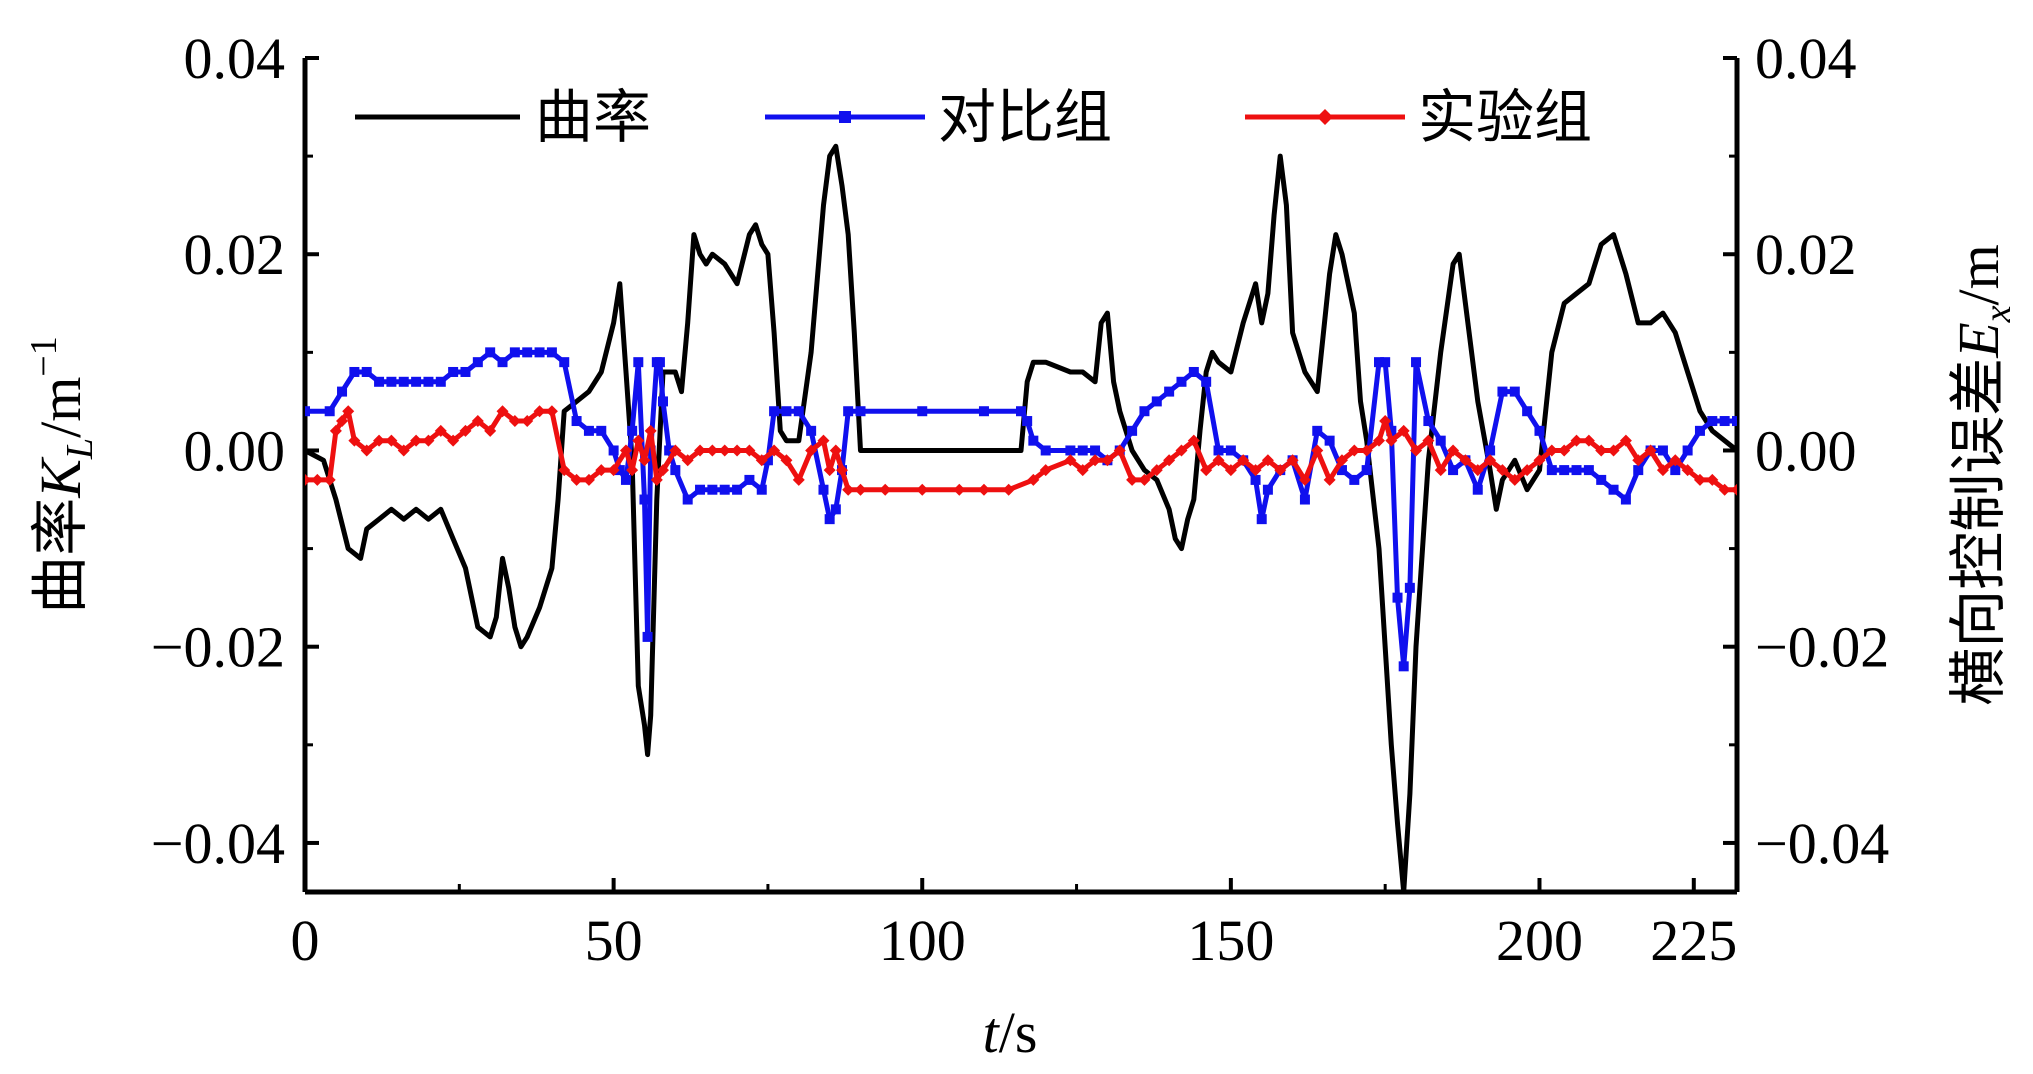  Describe the element at coordinates (845, 117) in the screenshot. I see `legend-marker-comparison` at that location.